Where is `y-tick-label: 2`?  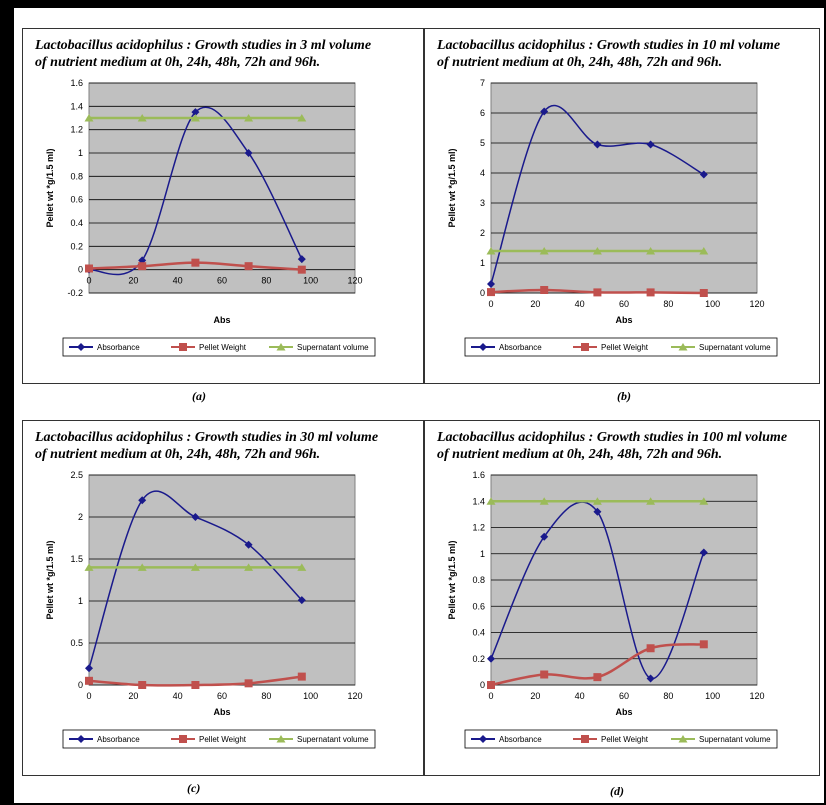
y-tick-label: 2 is located at coordinates (482, 233).